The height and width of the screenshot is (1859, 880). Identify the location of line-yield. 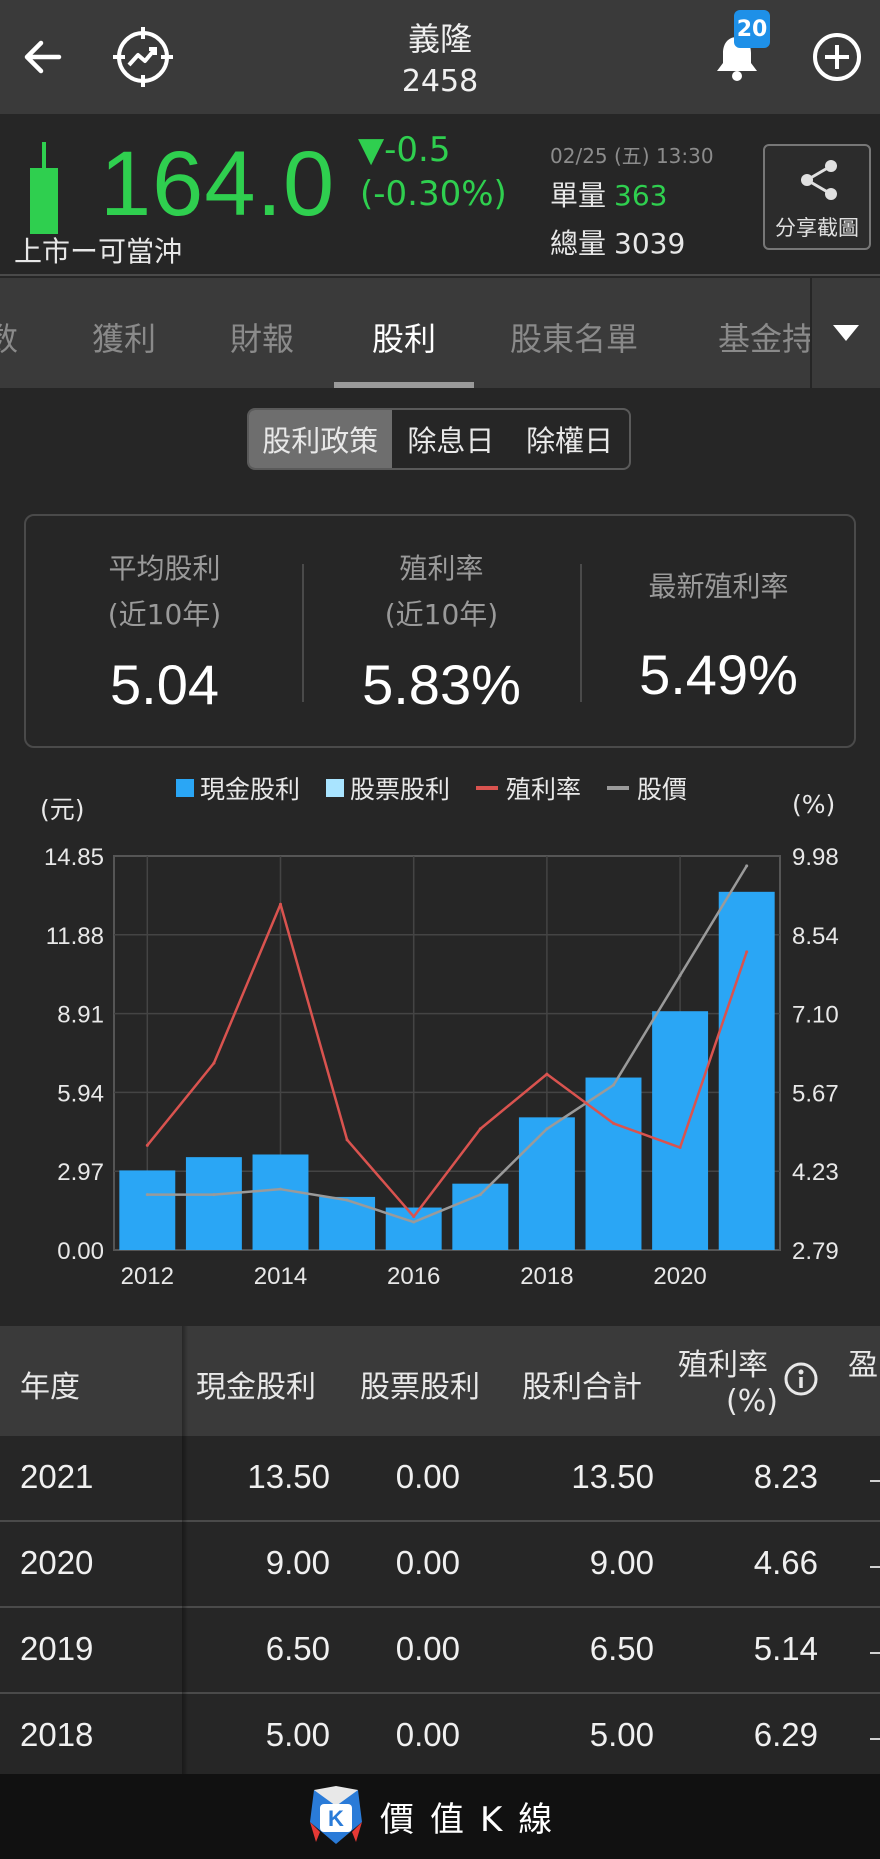
(447, 1060).